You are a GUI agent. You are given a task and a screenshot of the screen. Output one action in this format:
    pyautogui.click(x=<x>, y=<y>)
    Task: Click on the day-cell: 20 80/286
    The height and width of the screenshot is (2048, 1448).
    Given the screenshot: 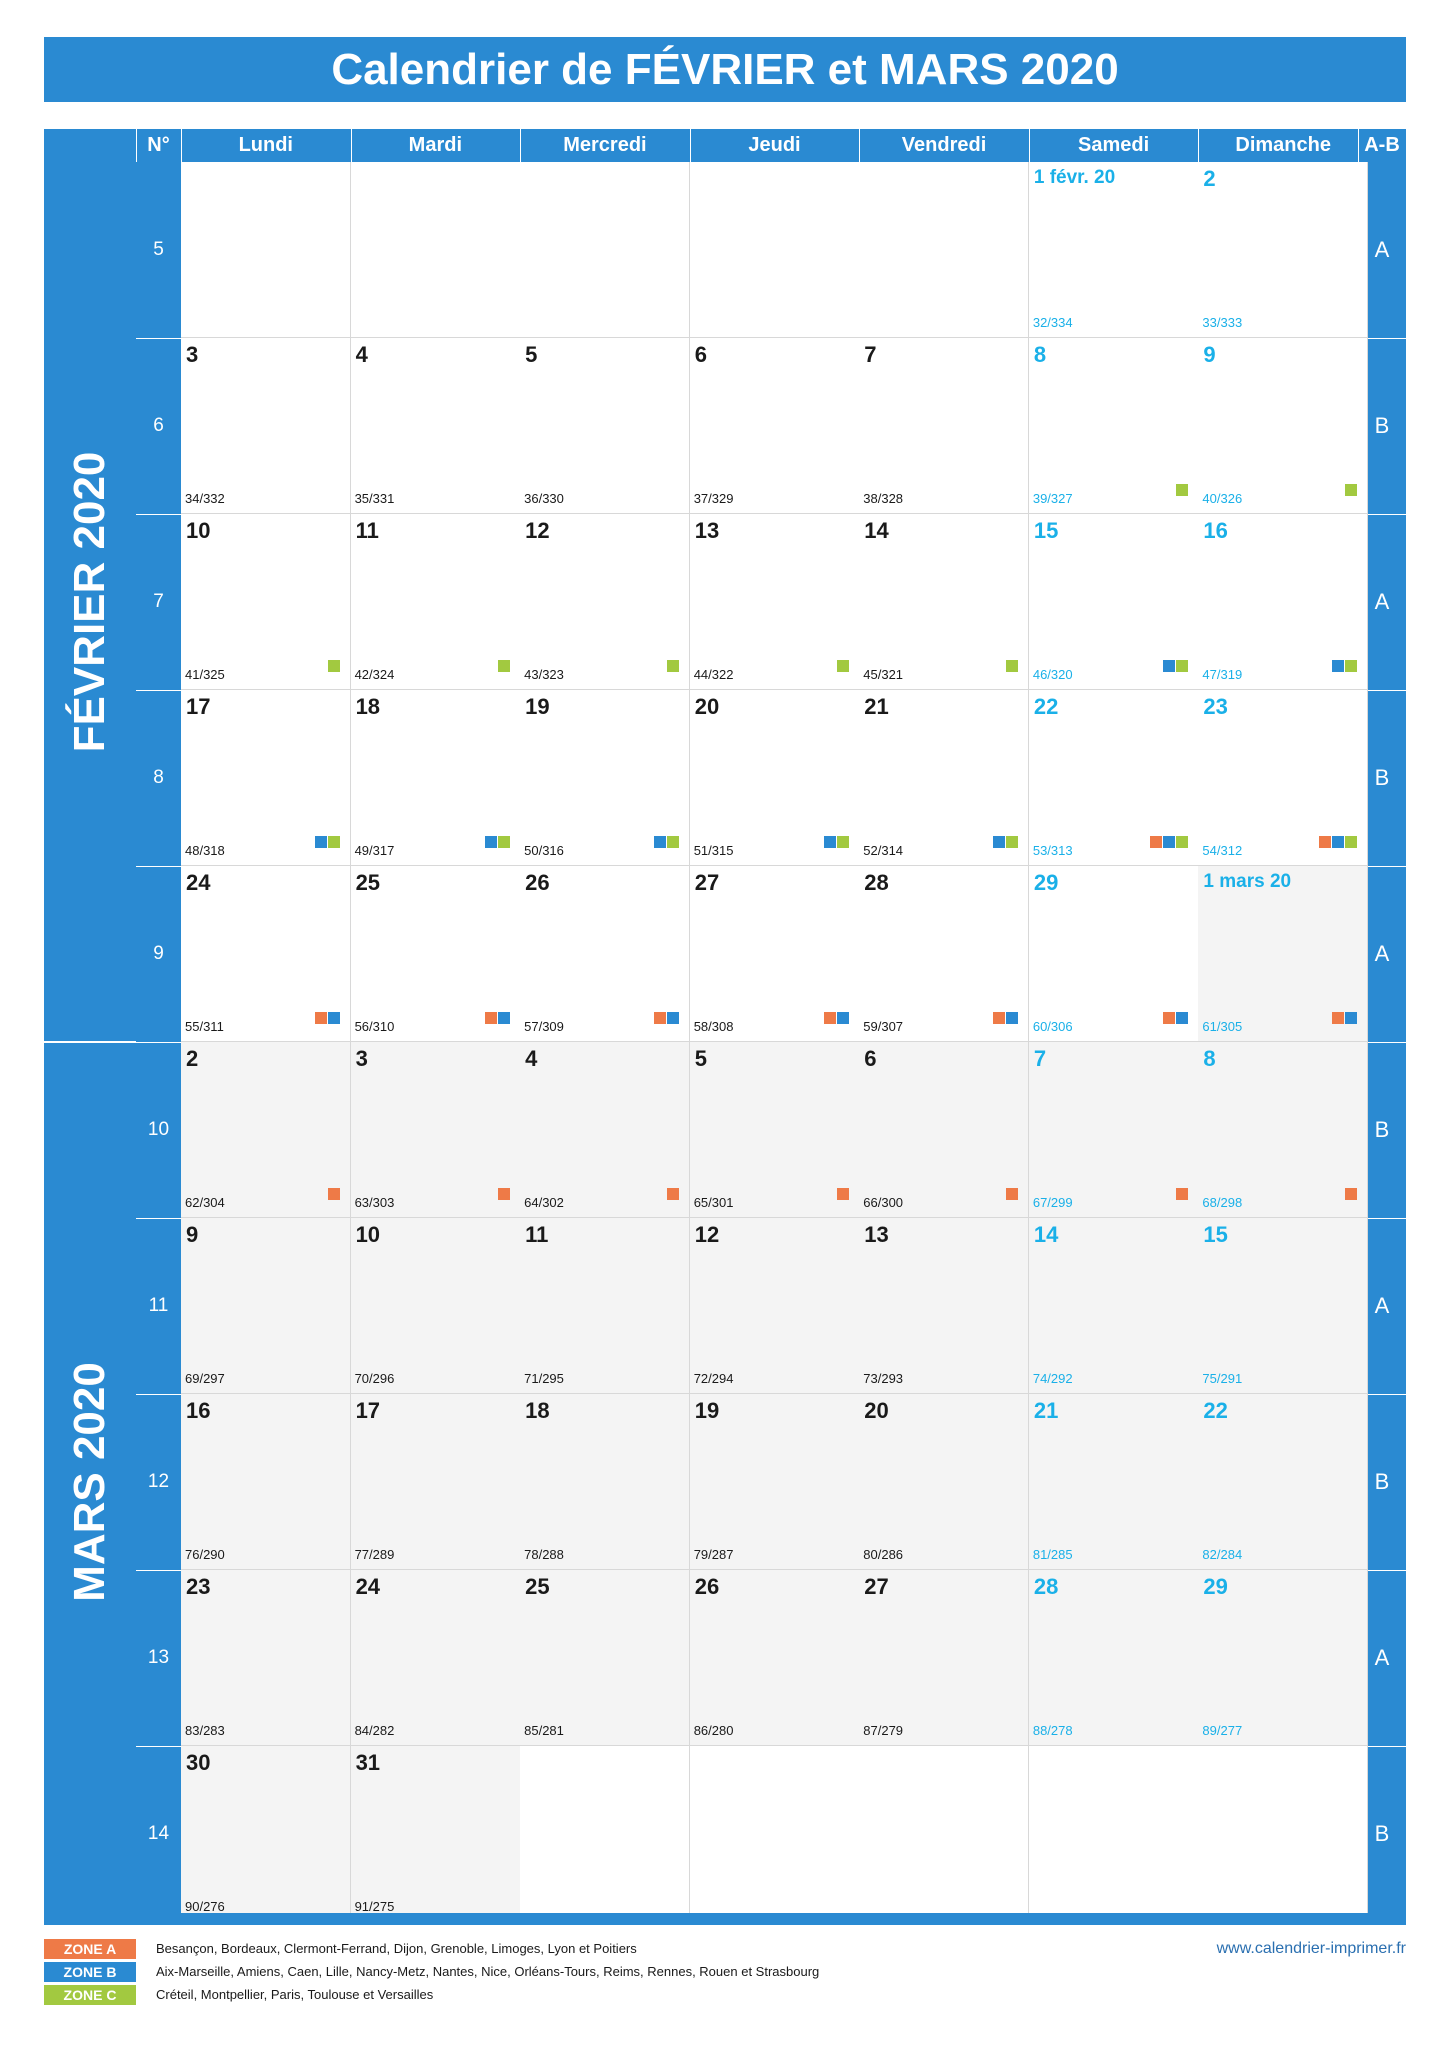 What is the action you would take?
    pyautogui.click(x=944, y=1482)
    